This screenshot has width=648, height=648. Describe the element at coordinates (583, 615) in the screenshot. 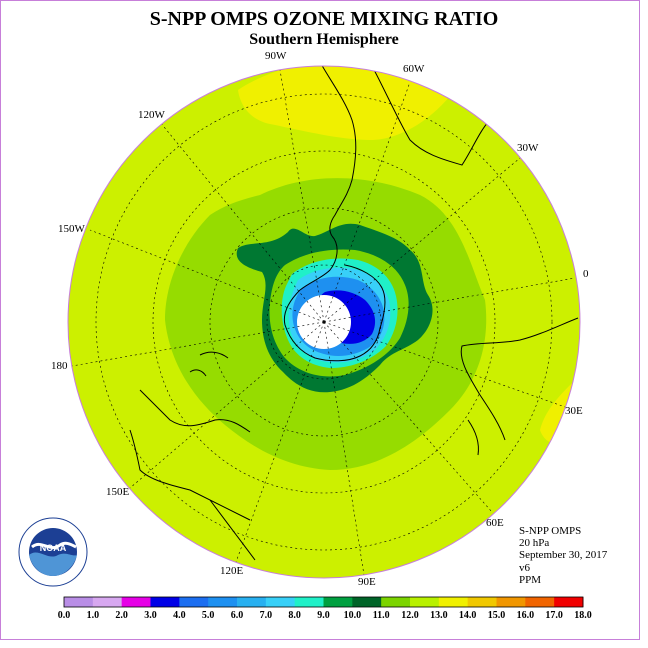

I see `colorbar-tick-label: 18.0` at that location.